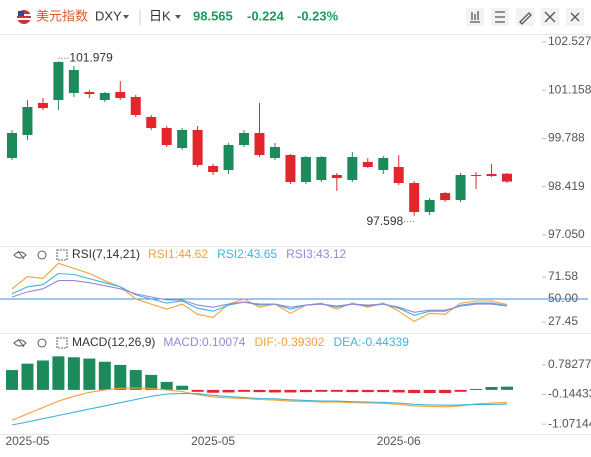 This screenshot has height=457, width=591. I want to click on y-tick-label: 99.788, so click(566, 138).